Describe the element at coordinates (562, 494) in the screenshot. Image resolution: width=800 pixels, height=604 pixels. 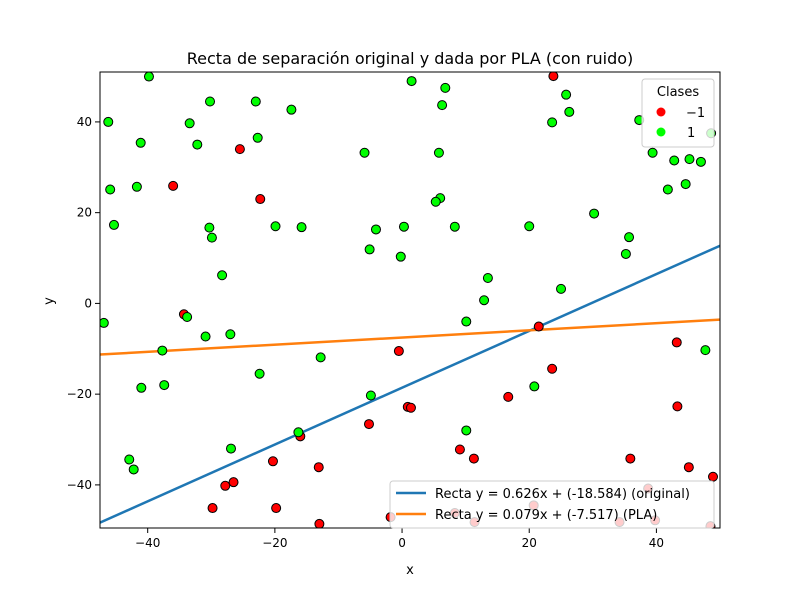
I see `legend-label-original: Recta y = 0.626x + (-18.584) (original)` at that location.